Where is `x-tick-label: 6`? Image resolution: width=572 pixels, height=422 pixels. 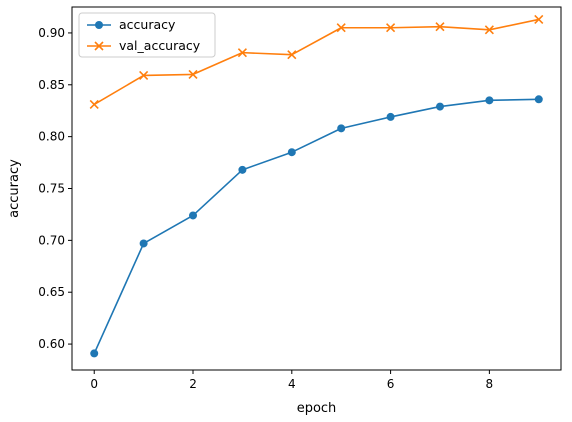
x-tick-label: 6 is located at coordinates (391, 384).